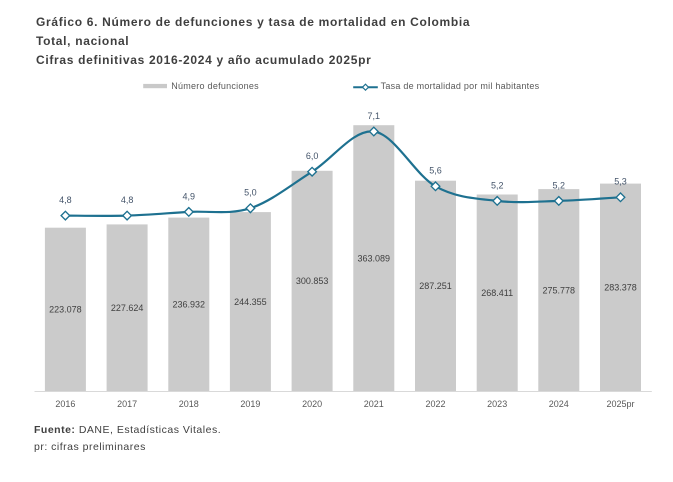  What do you see at coordinates (250, 193) in the screenshot?
I see `svg-text: 5,0` at bounding box center [250, 193].